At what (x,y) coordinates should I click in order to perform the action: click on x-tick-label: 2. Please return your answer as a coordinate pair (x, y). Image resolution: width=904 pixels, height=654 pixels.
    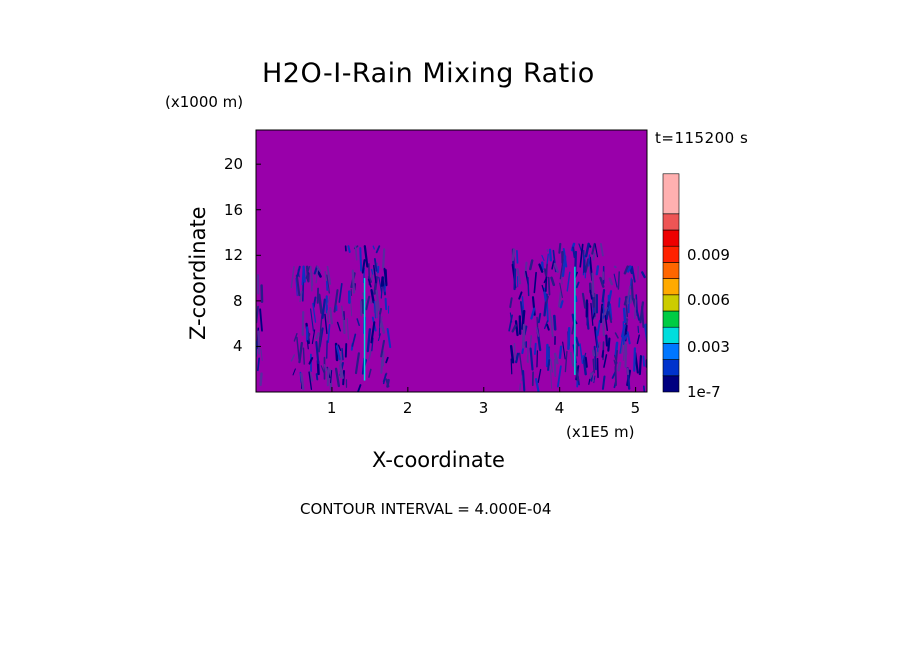
    Looking at the image, I should click on (407, 408).